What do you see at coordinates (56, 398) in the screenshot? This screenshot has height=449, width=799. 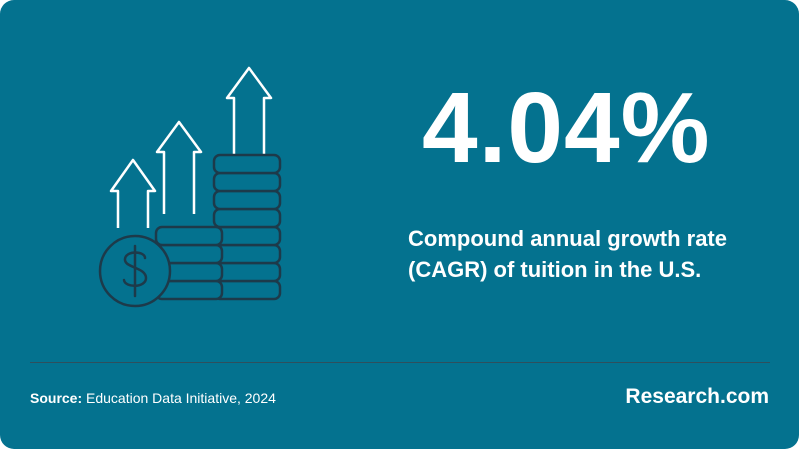 I see `source-label: Source:` at bounding box center [56, 398].